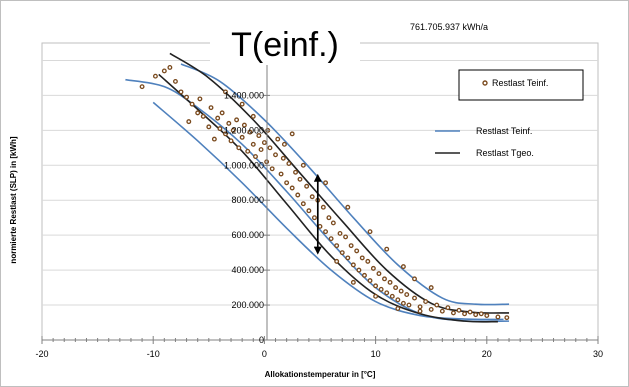 The width and height of the screenshot is (629, 387). I want to click on x-axis-title: Allokationstemperatur in [°C], so click(320, 374).